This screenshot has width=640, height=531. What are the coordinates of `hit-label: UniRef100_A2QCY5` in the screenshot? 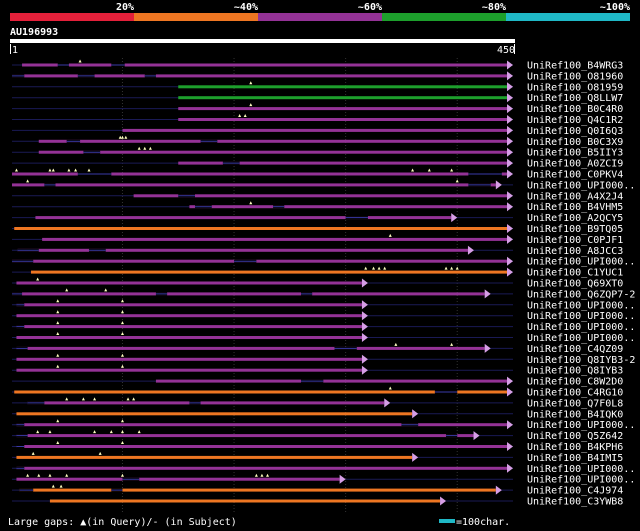 It's located at (575, 218).